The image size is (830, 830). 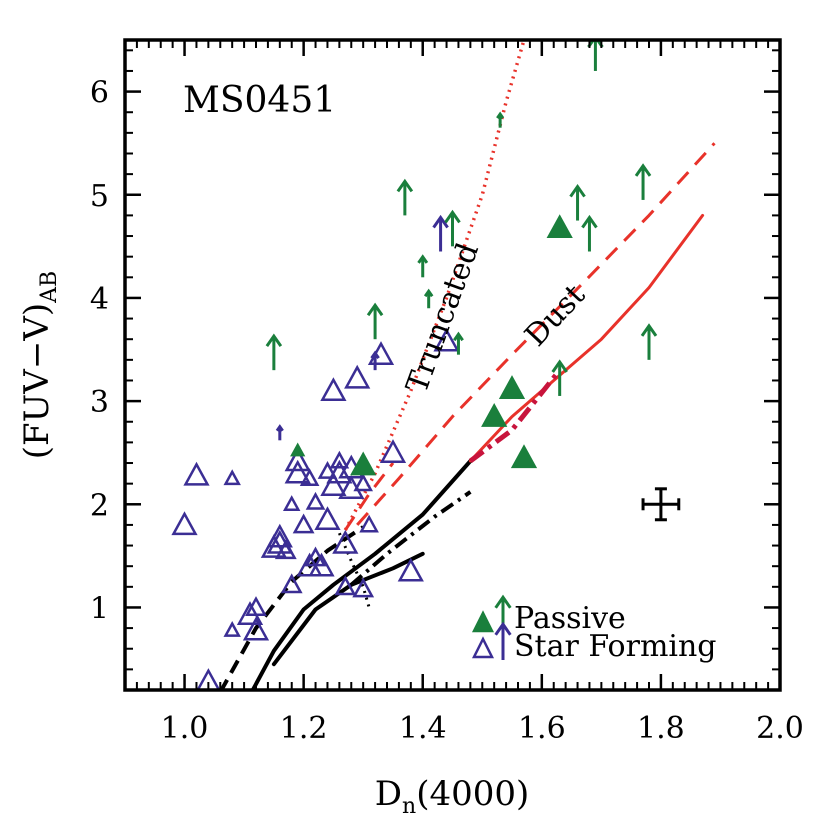 I want to click on legend: Passive Star Forming, so click(x=594, y=629).